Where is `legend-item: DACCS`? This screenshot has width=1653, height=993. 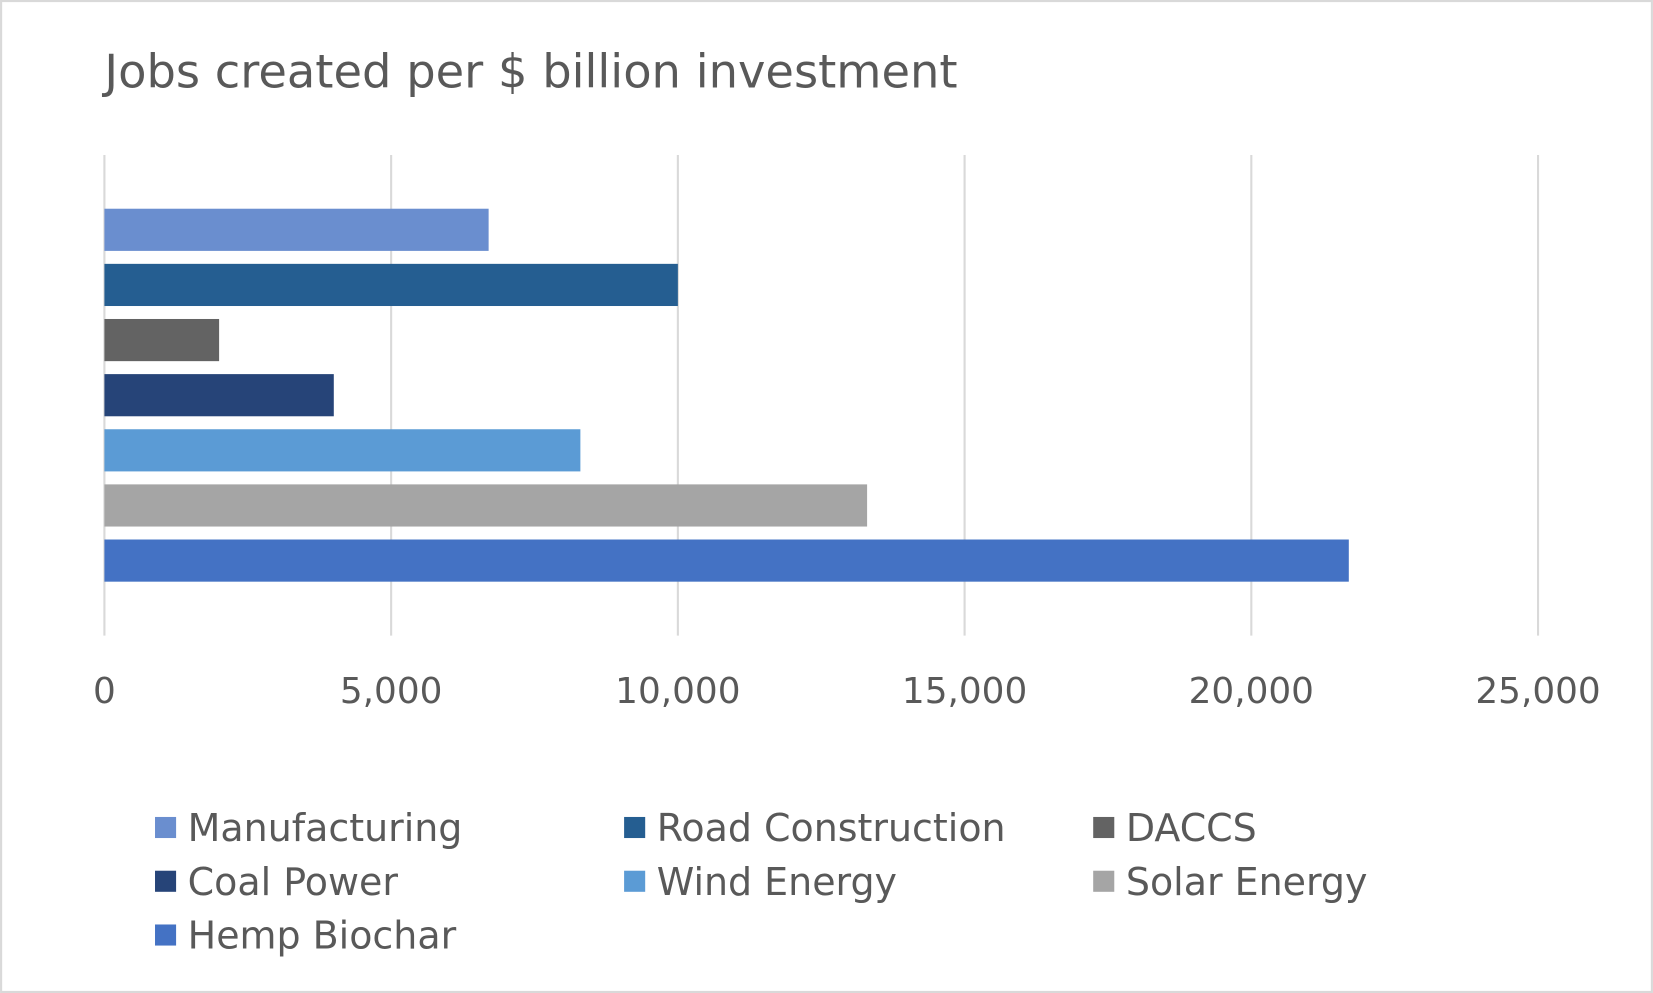
legend-item: DACCS is located at coordinates (1175, 828).